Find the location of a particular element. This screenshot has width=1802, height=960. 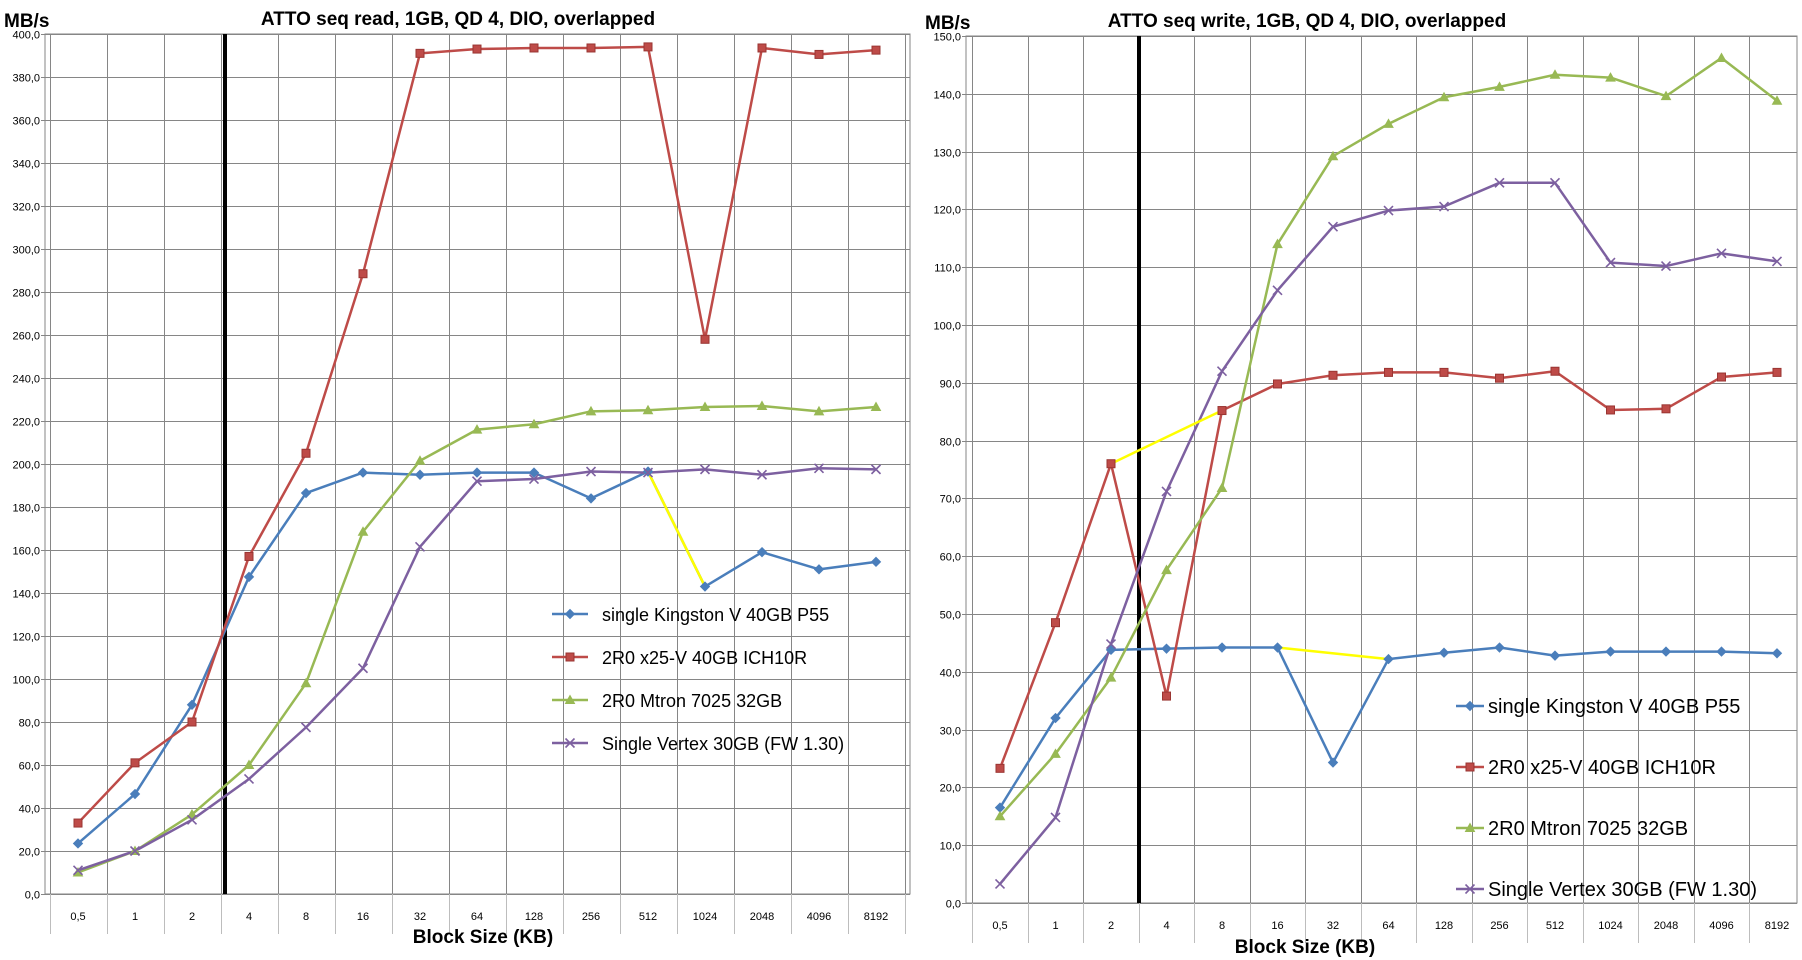

y-tick-label: 100,0 is located at coordinates (947, 327).